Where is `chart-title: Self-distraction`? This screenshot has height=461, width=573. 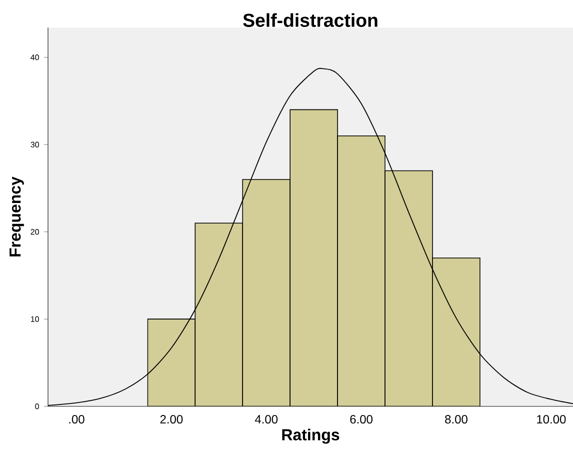 chart-title: Self-distraction is located at coordinates (310, 20).